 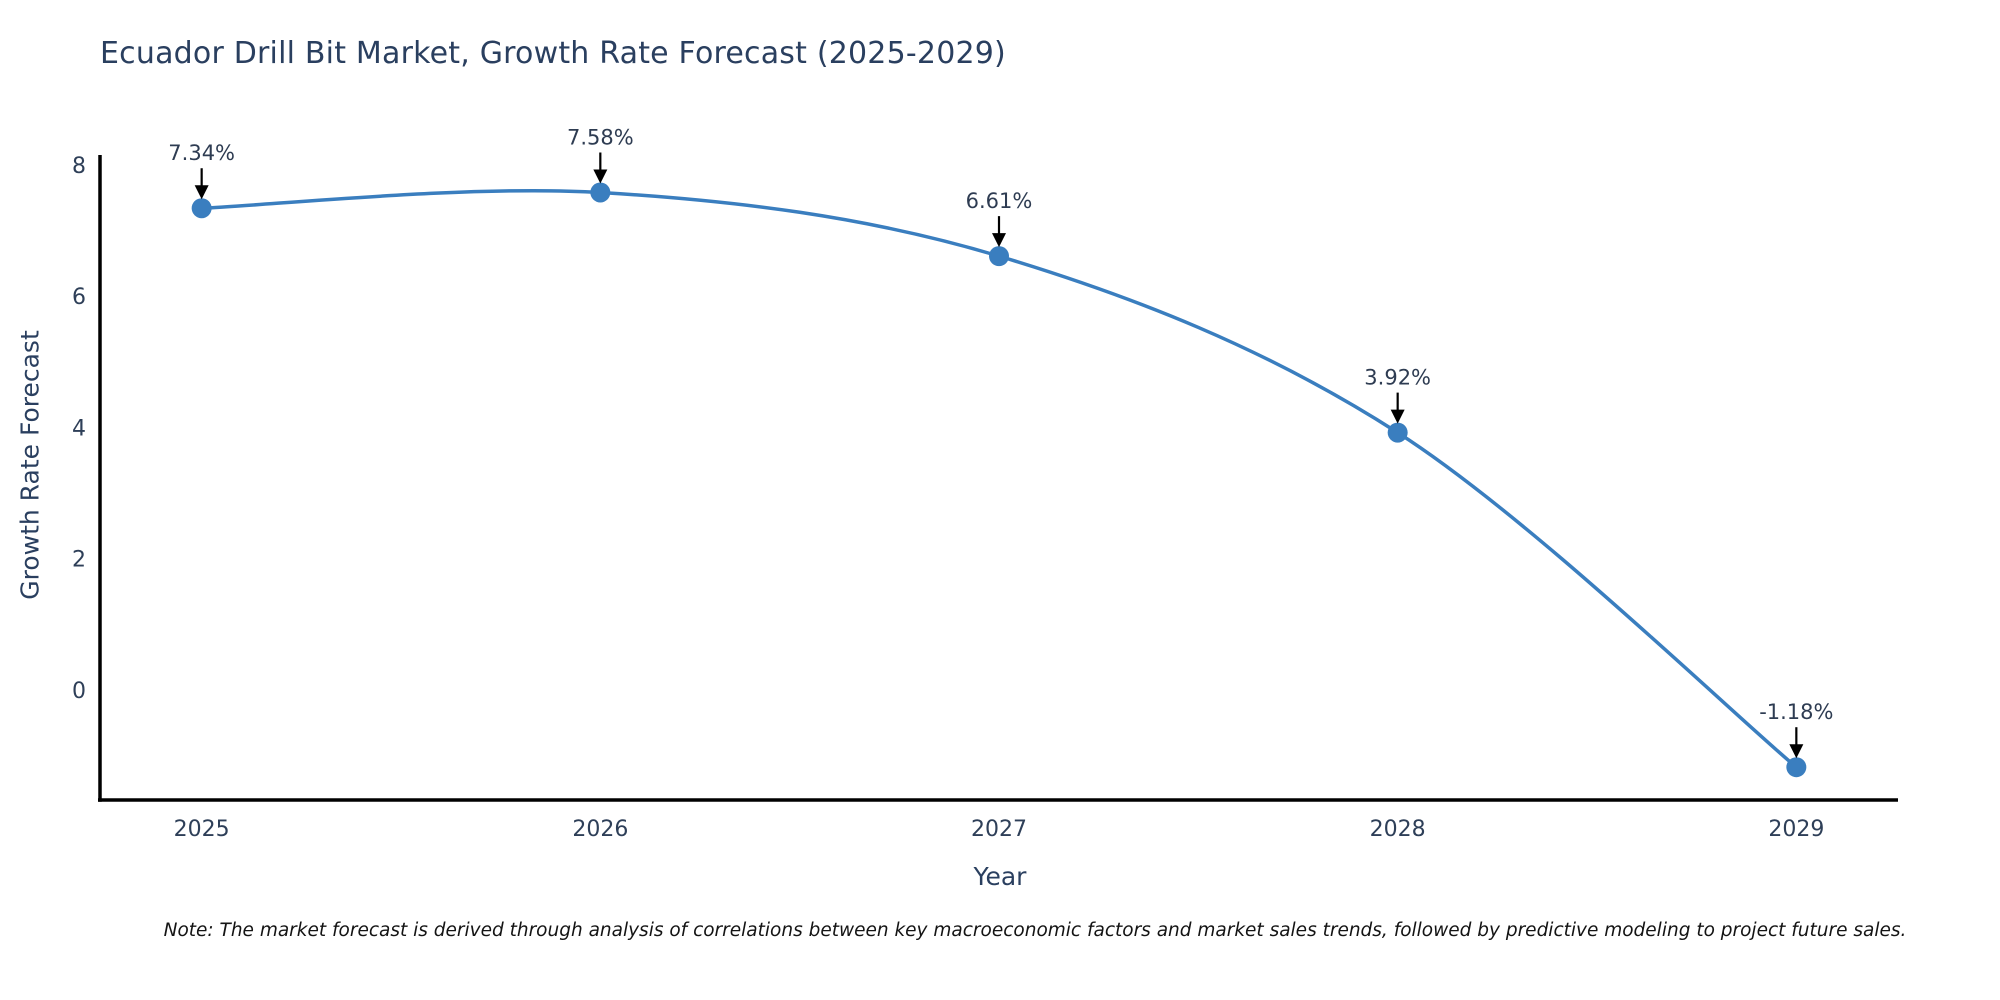 What do you see at coordinates (1796, 712) in the screenshot?
I see `point-label-2029: -1.18%` at bounding box center [1796, 712].